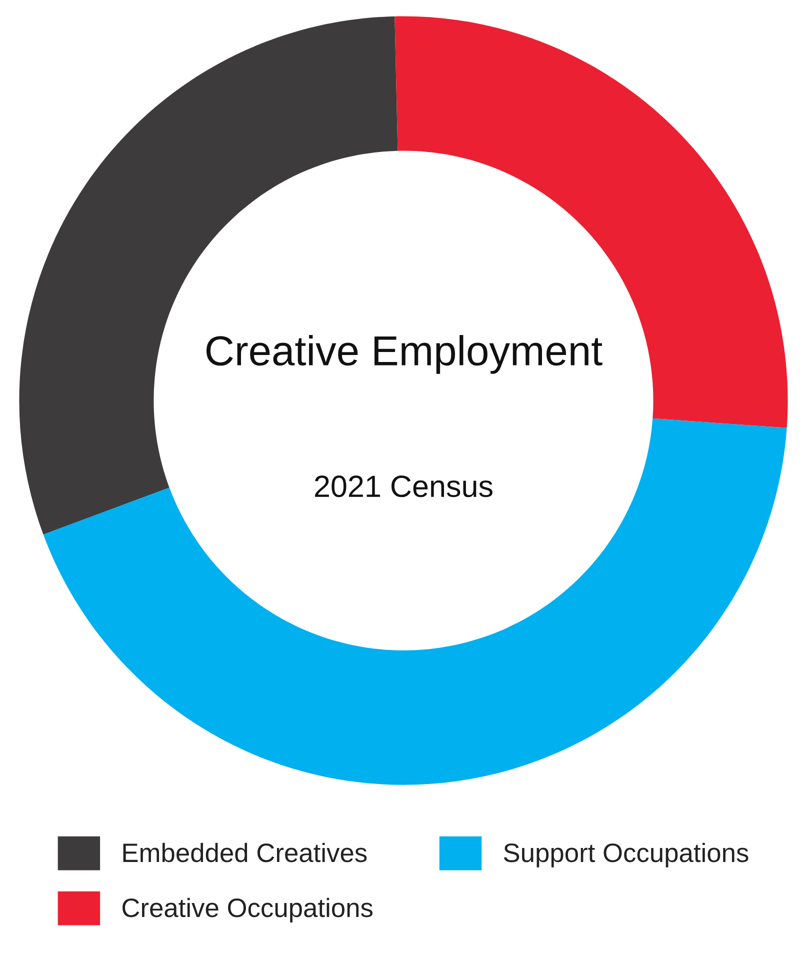  I want to click on legend-label: Creative Occupations, so click(247, 910).